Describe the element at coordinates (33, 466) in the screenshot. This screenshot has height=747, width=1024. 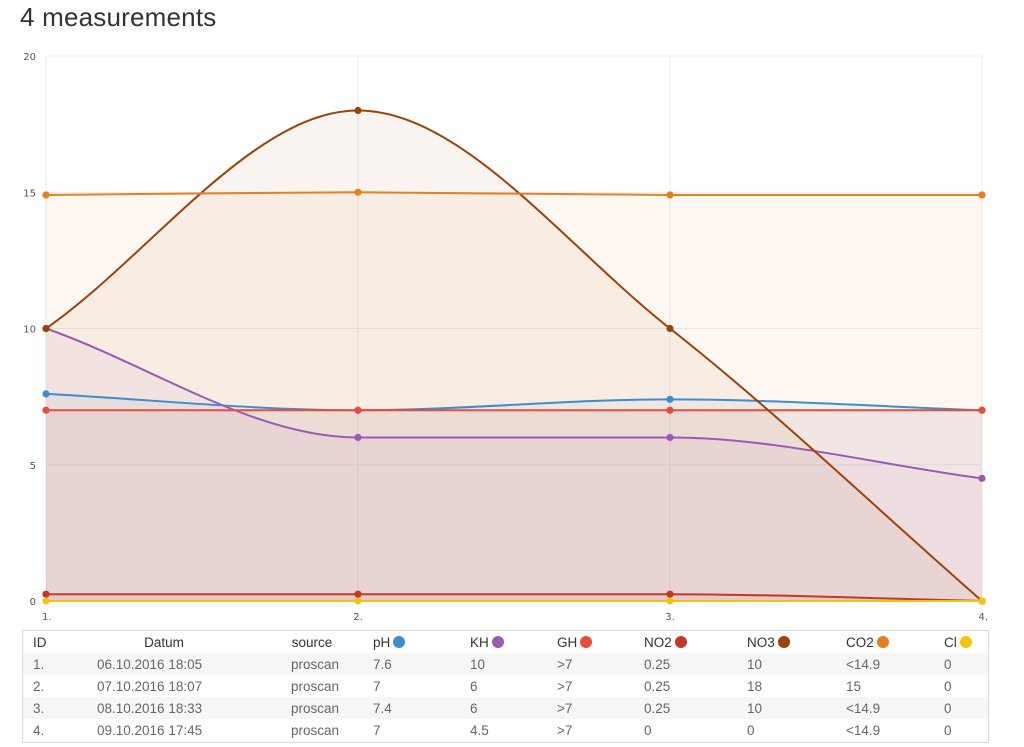
I see `y-tick-label: 5` at that location.